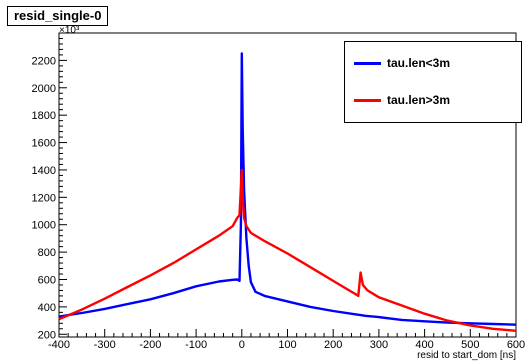 This screenshot has height=362, width=527. I want to click on legend-label-short: tau.len<3m, so click(419, 63).